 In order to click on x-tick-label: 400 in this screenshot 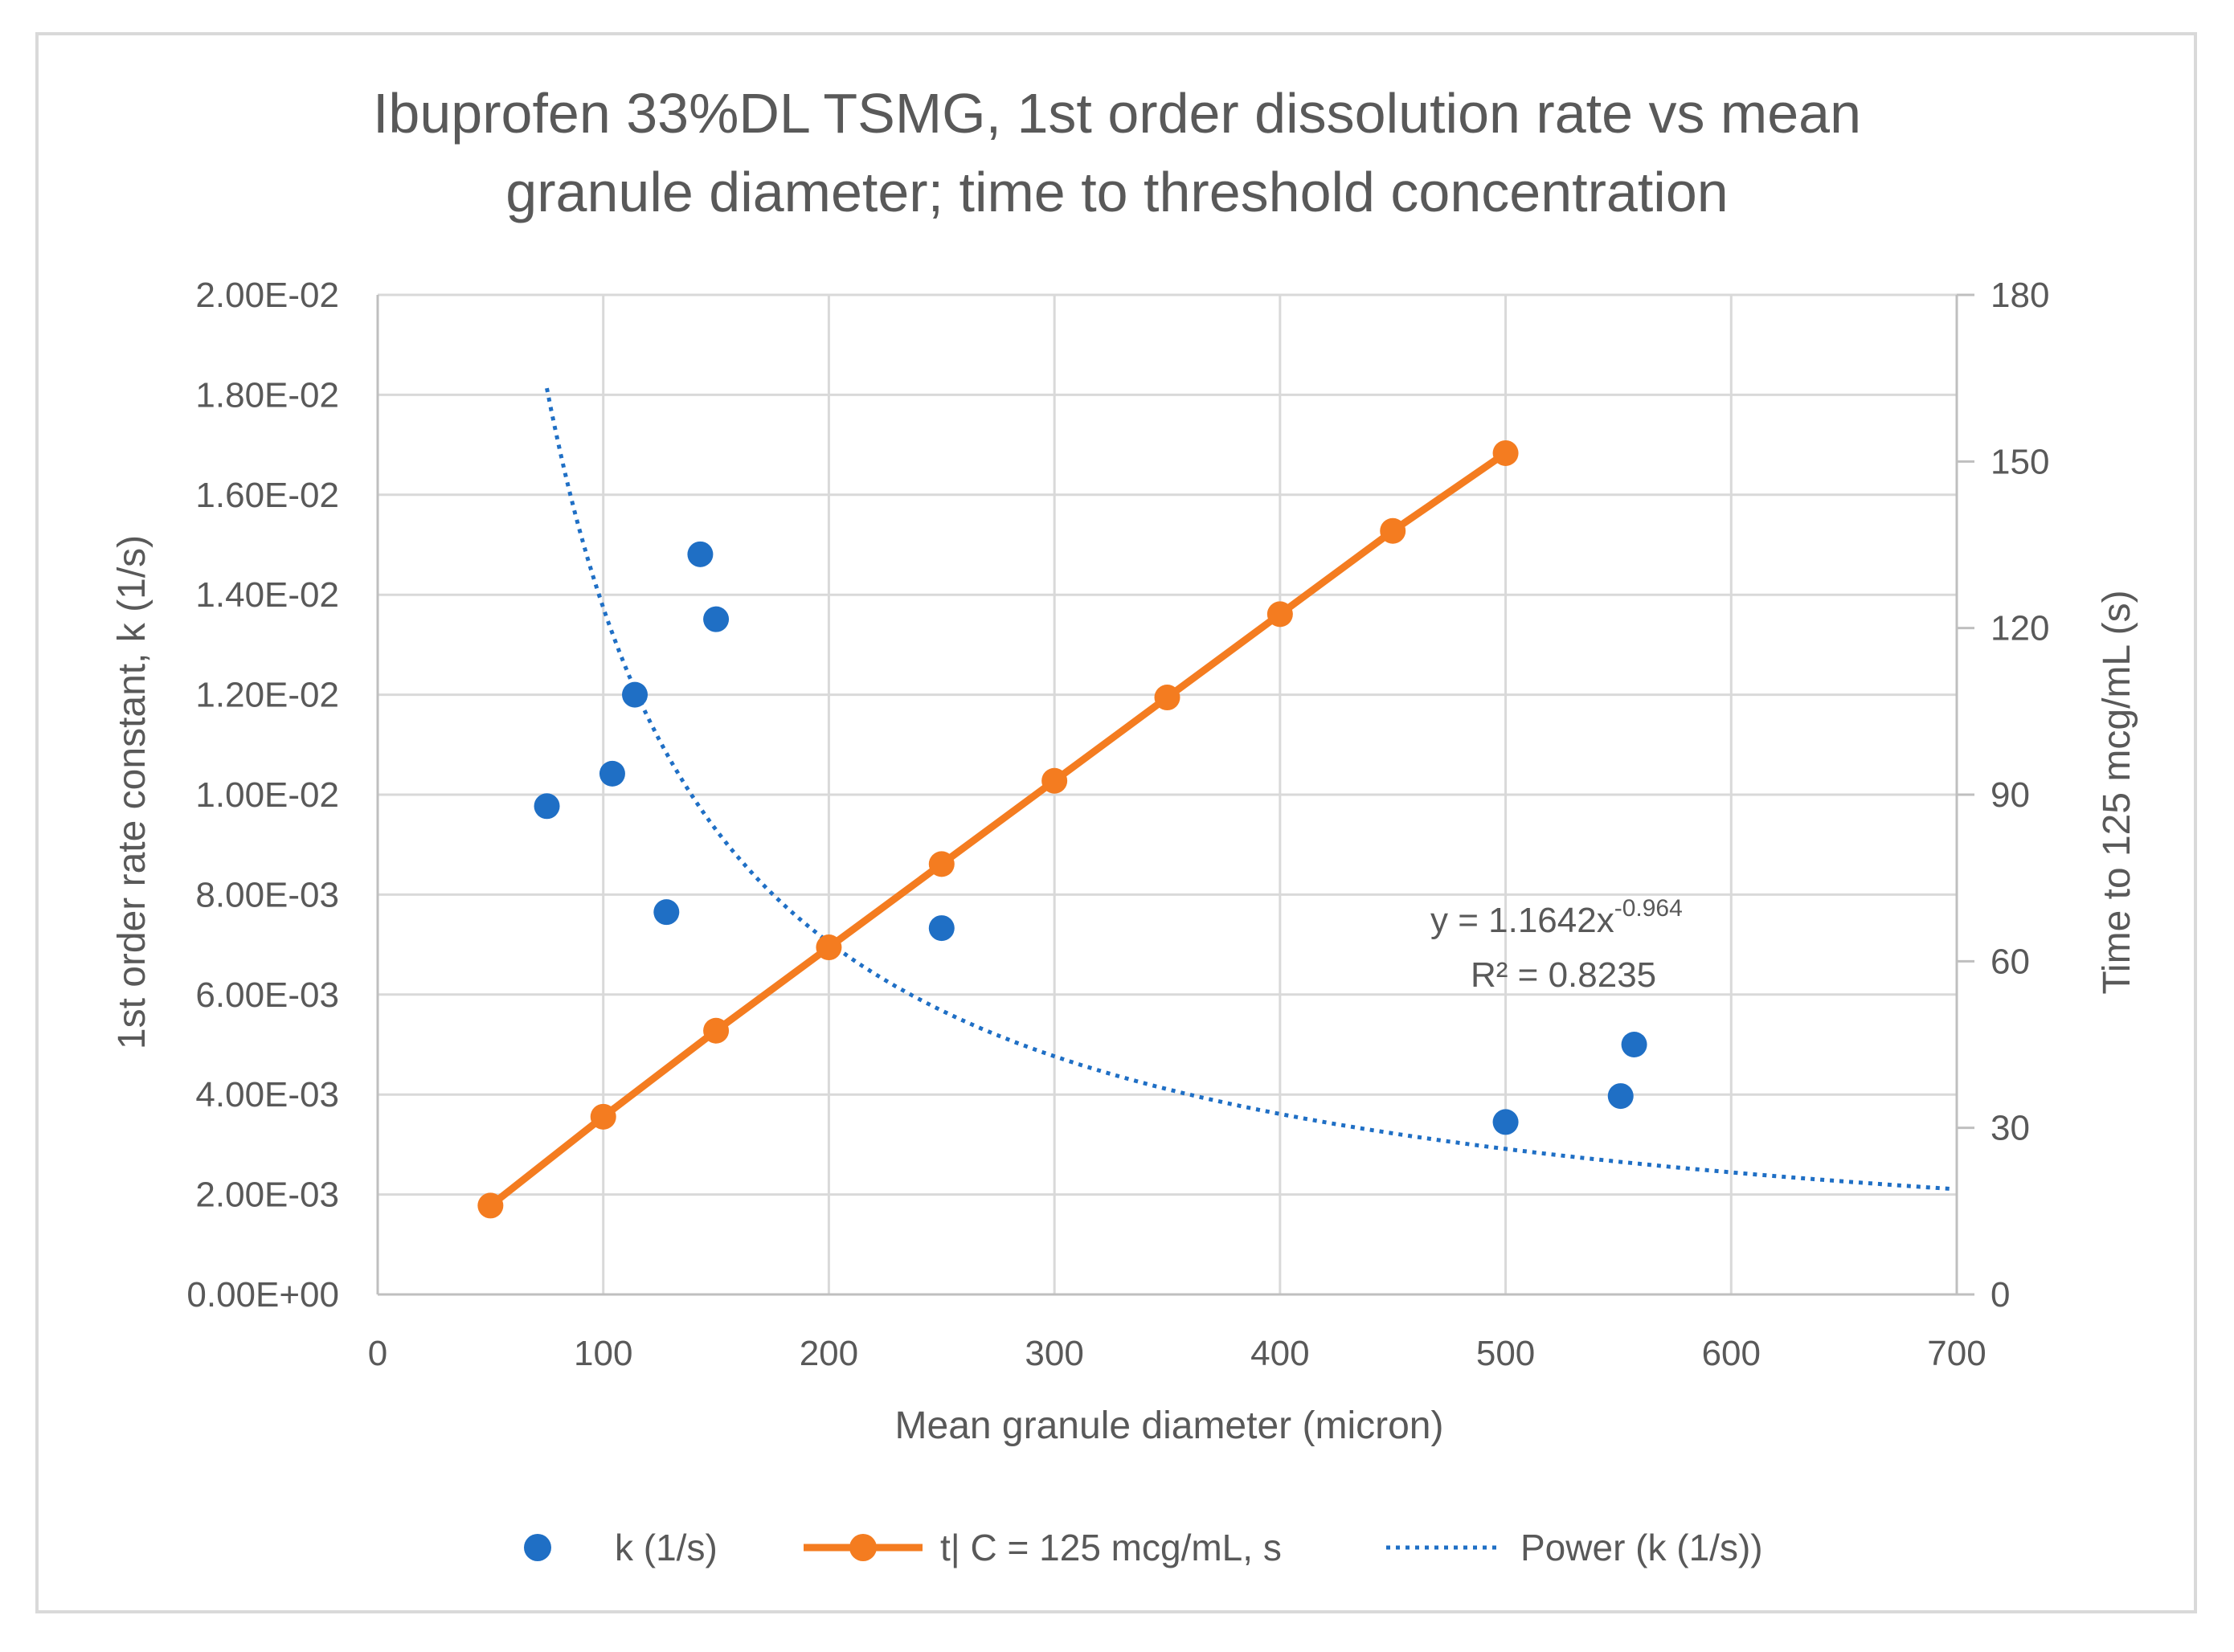, I will do `click(1279, 1354)`.